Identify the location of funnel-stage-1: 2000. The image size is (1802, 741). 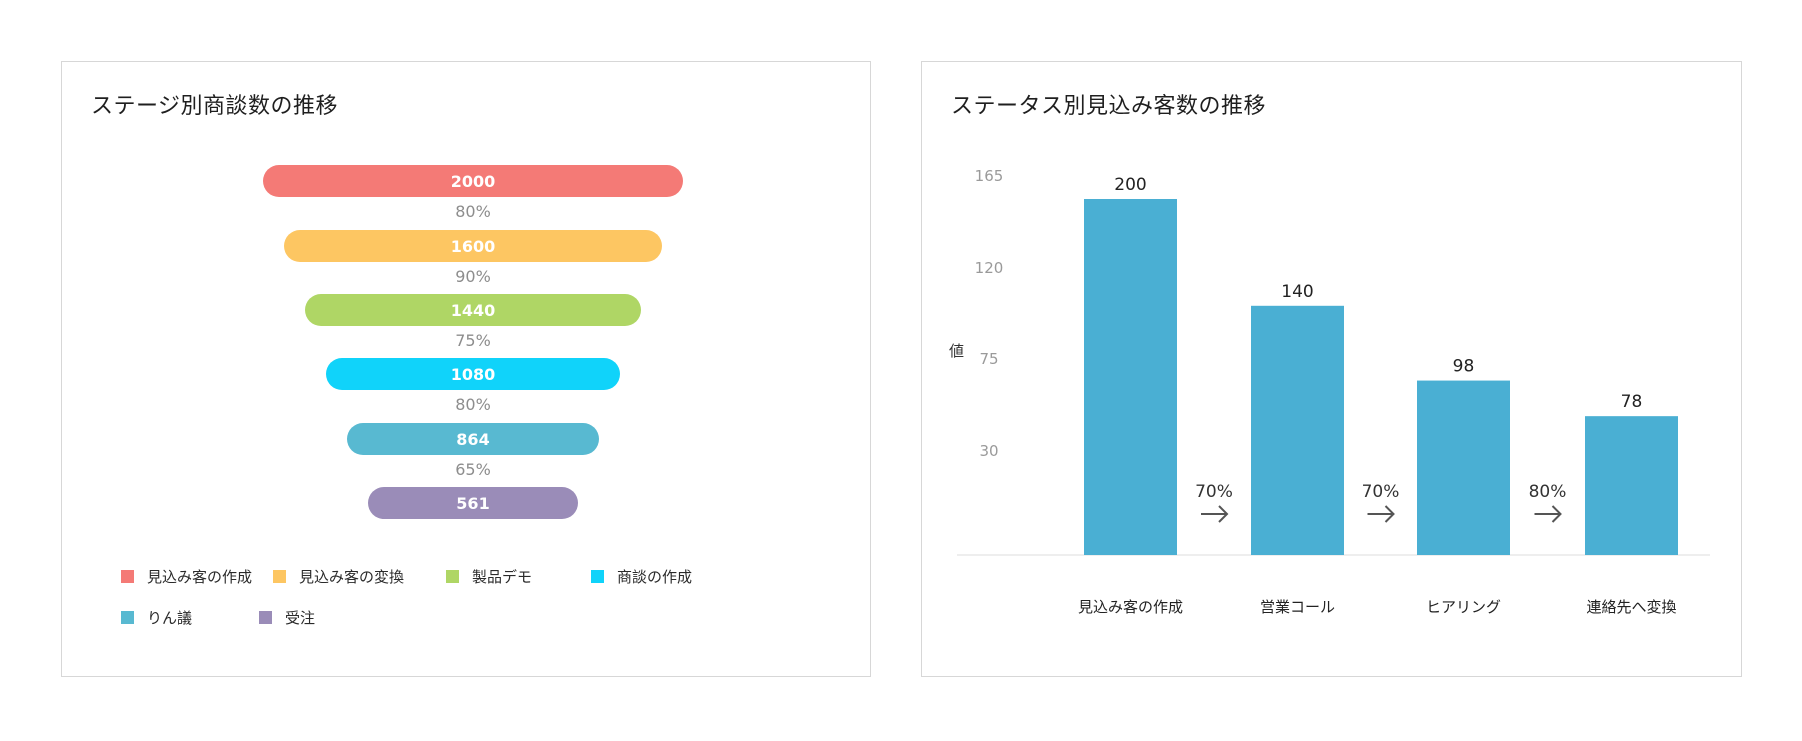
(473, 181).